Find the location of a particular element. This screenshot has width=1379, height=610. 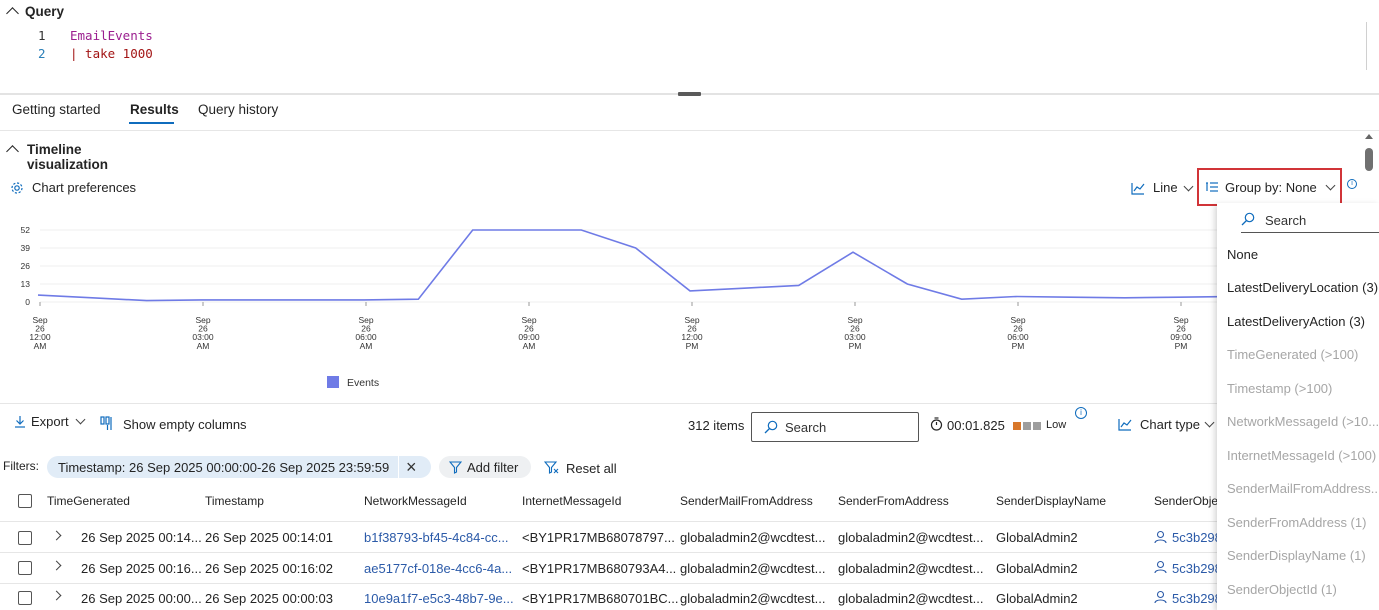

x-tick-label: 09:00 is located at coordinates (1181, 337).